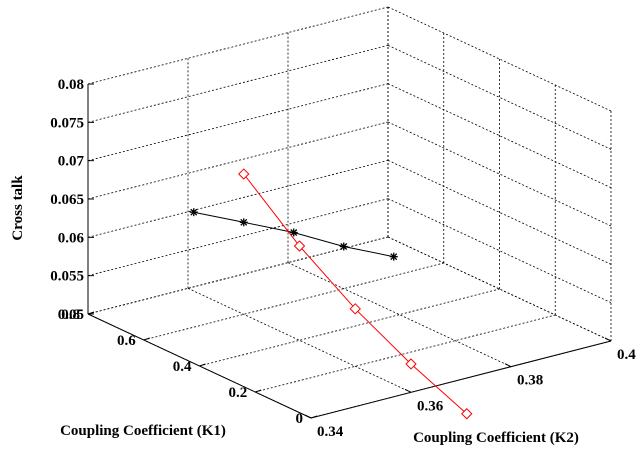 Image resolution: width=641 pixels, height=449 pixels. What do you see at coordinates (71, 85) in the screenshot?
I see `z-tick-label: 0.08` at bounding box center [71, 85].